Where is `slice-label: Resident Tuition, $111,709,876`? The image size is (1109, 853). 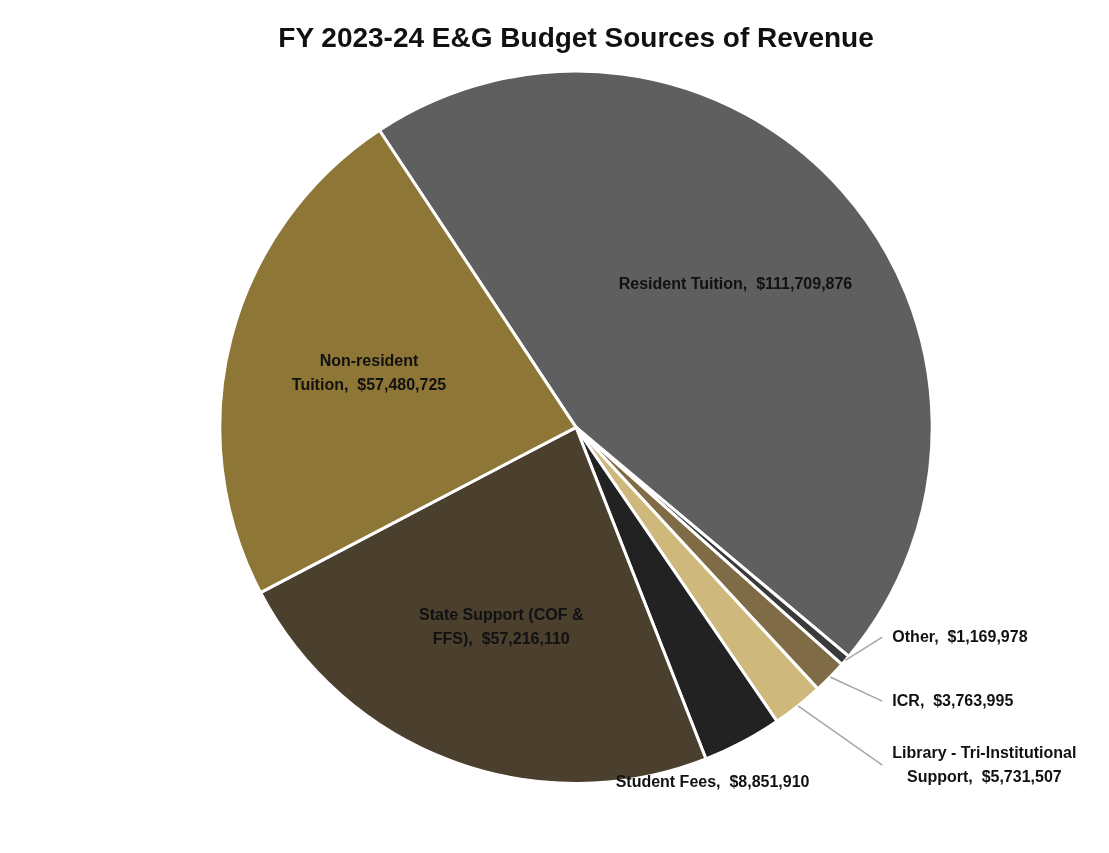
slice-label: Resident Tuition, $111,709,876 is located at coordinates (735, 284).